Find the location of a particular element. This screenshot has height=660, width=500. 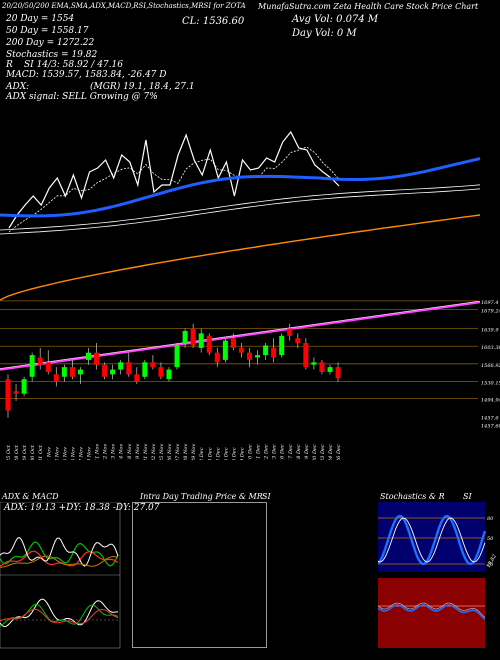

stoch-rsi-suffix: SI is located at coordinates (467, 496).